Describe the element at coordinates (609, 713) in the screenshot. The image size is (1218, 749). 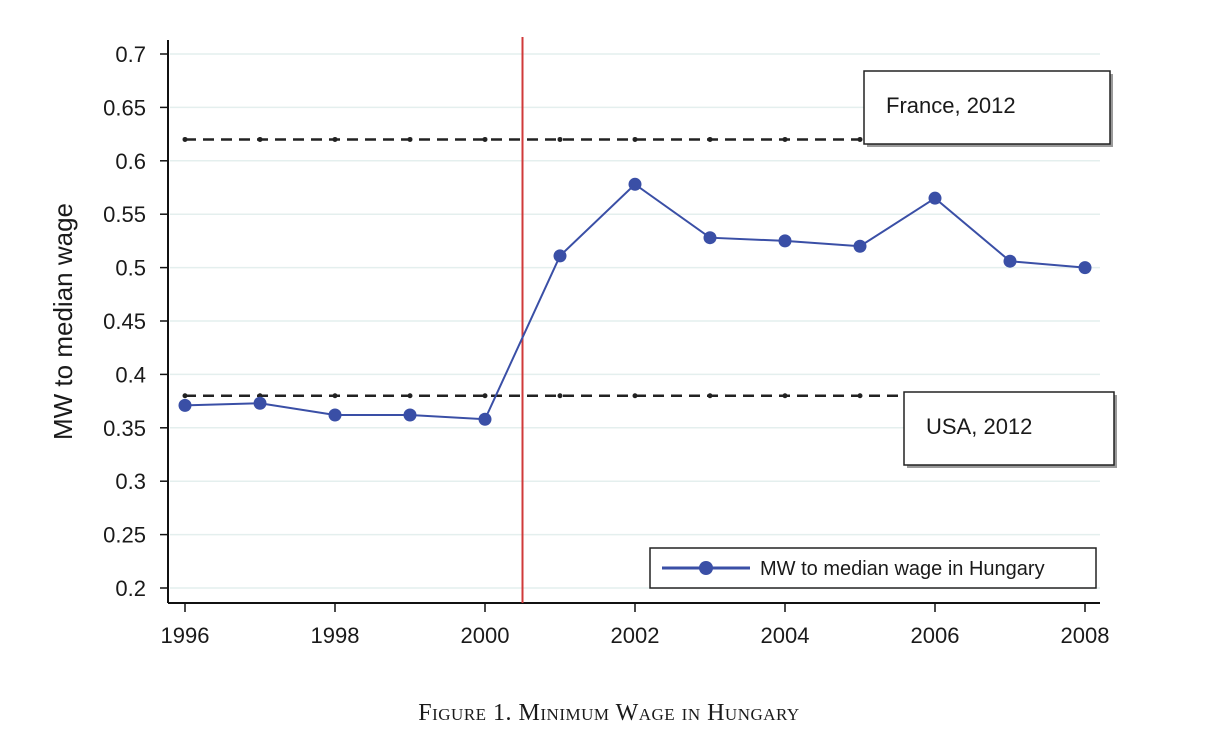
I see `figure-caption: Figure 1. Minimum Wage in Hungary` at that location.